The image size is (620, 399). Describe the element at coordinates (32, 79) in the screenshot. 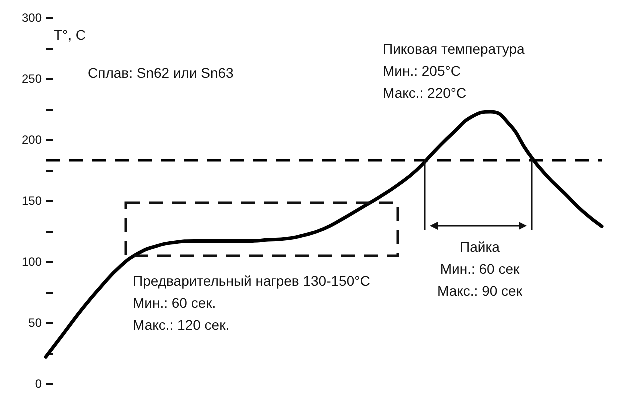

I see `y-tick-label: 250` at that location.